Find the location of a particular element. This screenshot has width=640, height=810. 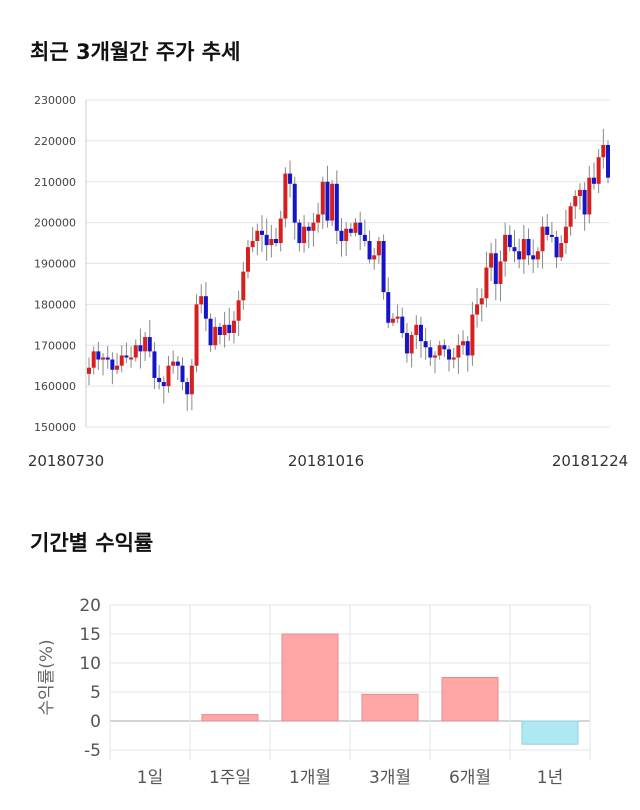

period-returns-title: 기간별 수익률 is located at coordinates (92, 543).